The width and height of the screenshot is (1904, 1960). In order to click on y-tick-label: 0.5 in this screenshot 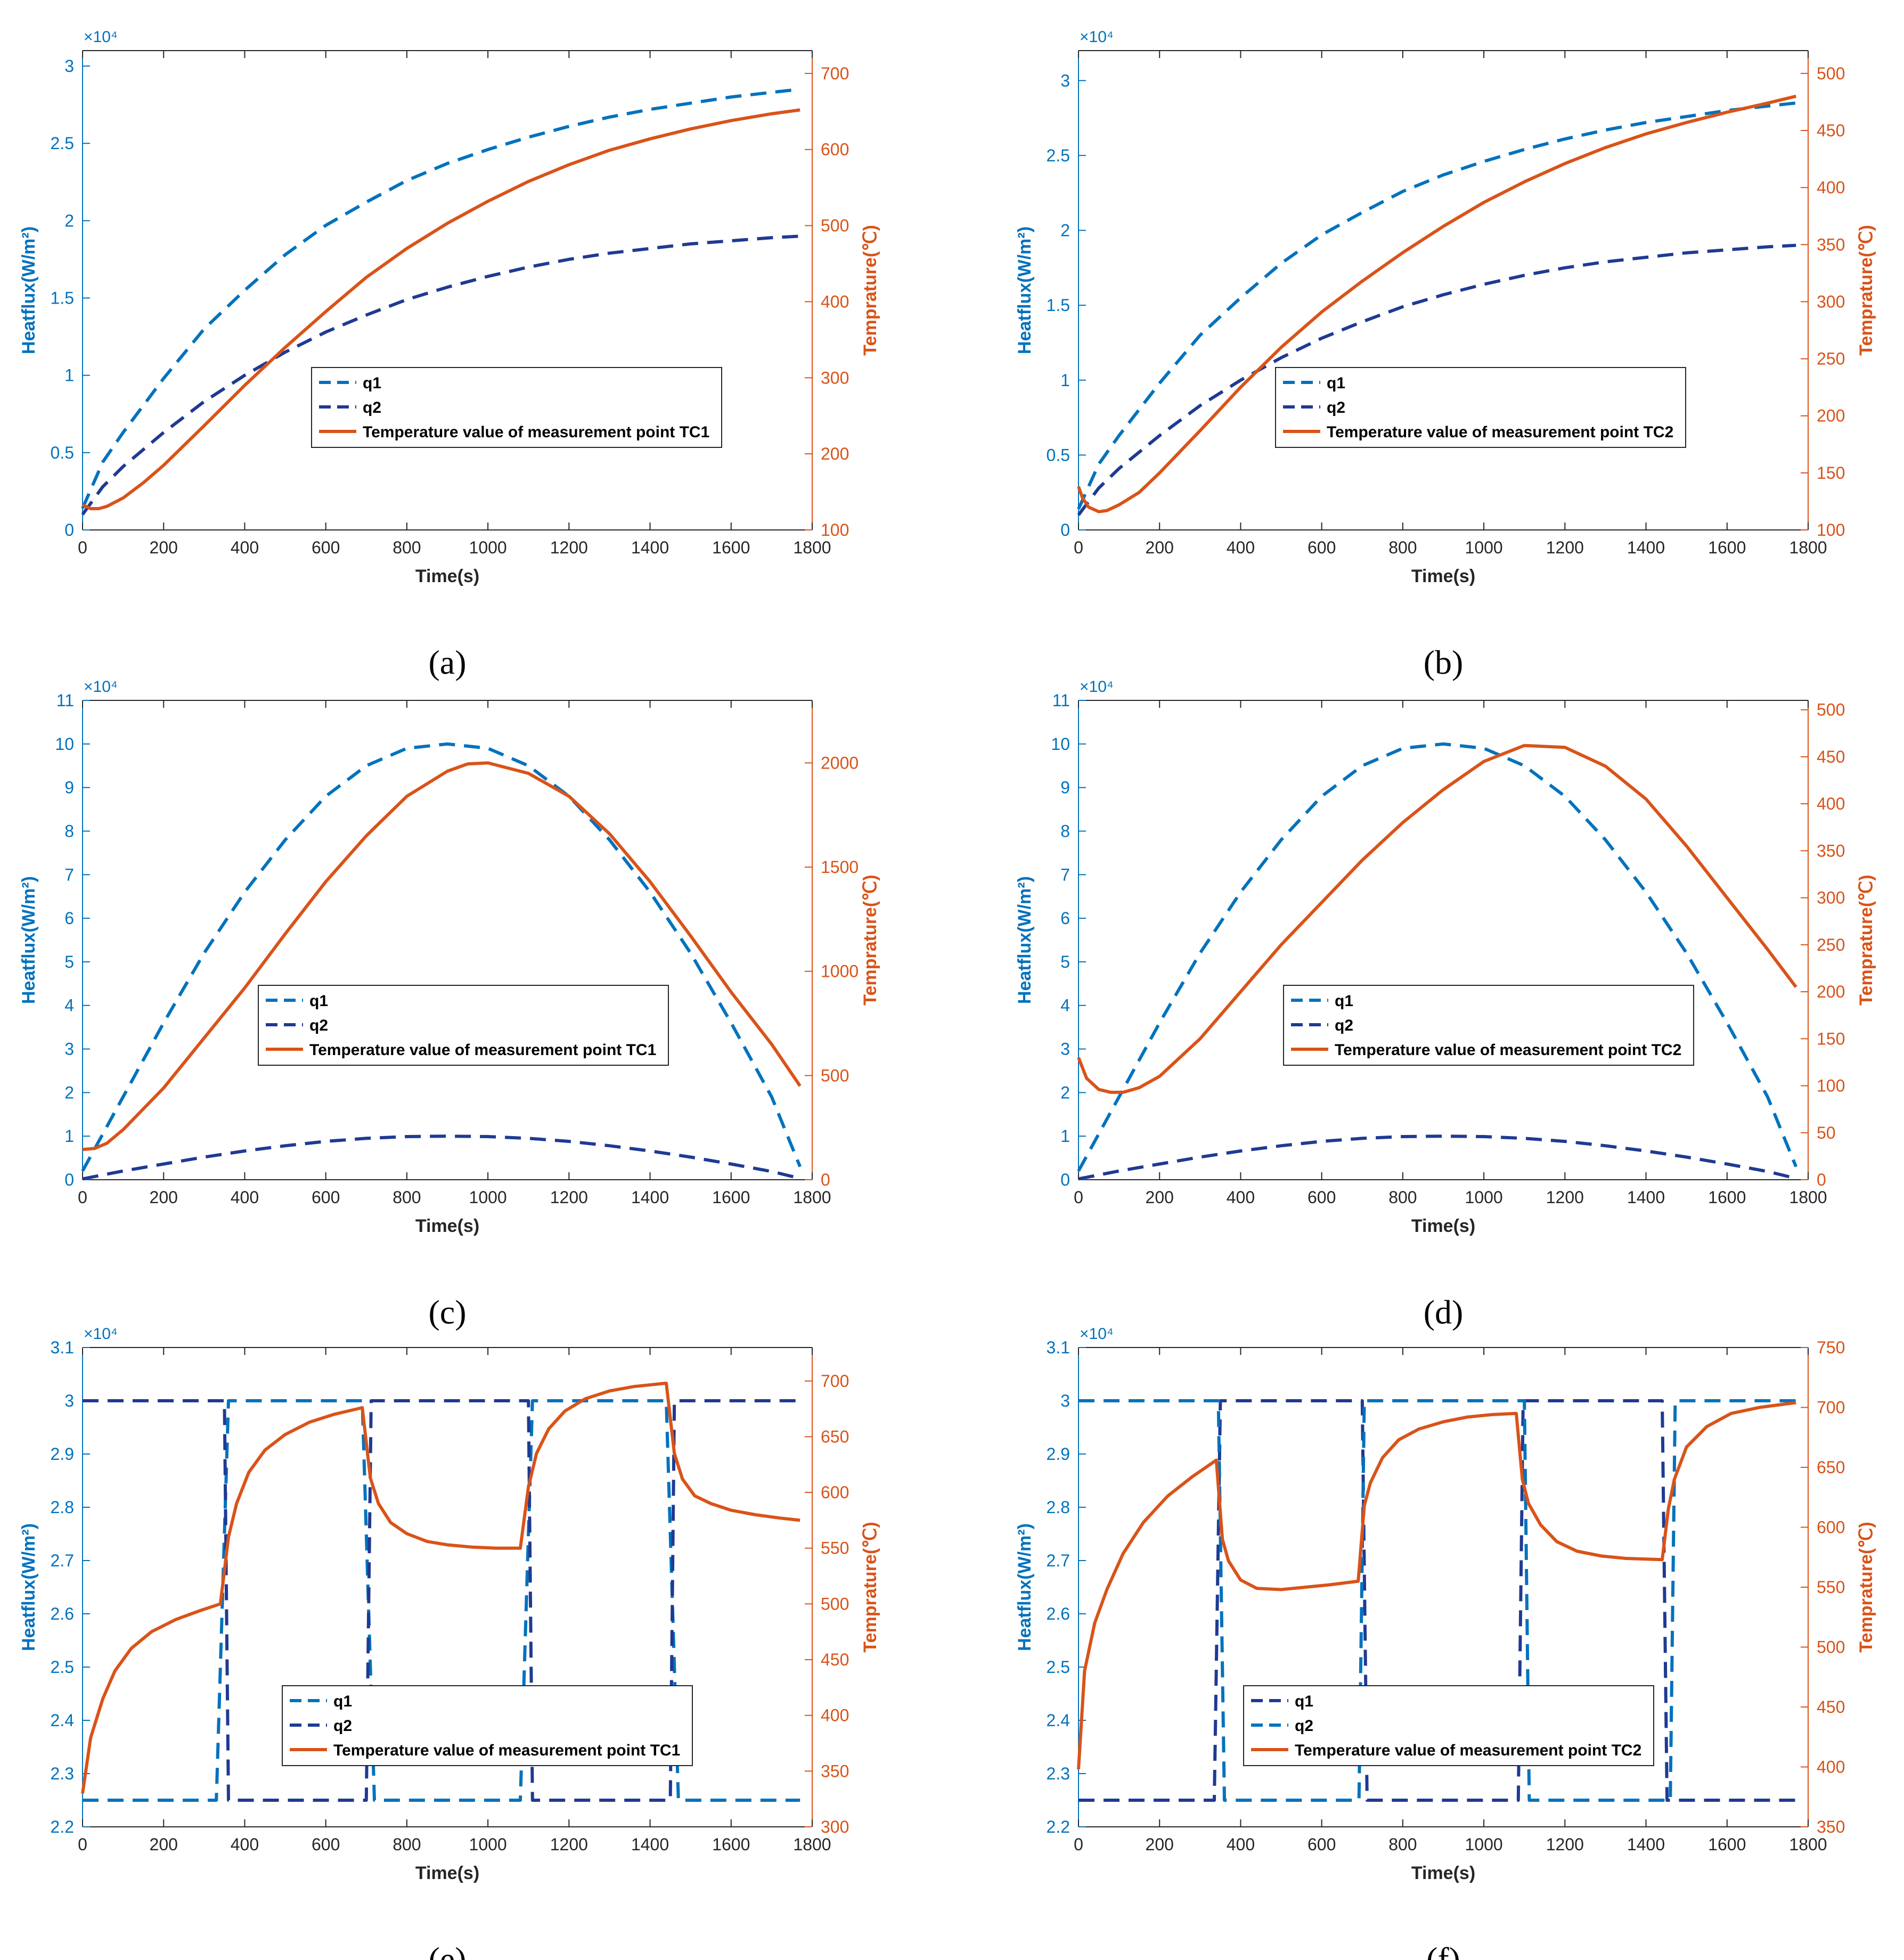, I will do `click(1058, 455)`.